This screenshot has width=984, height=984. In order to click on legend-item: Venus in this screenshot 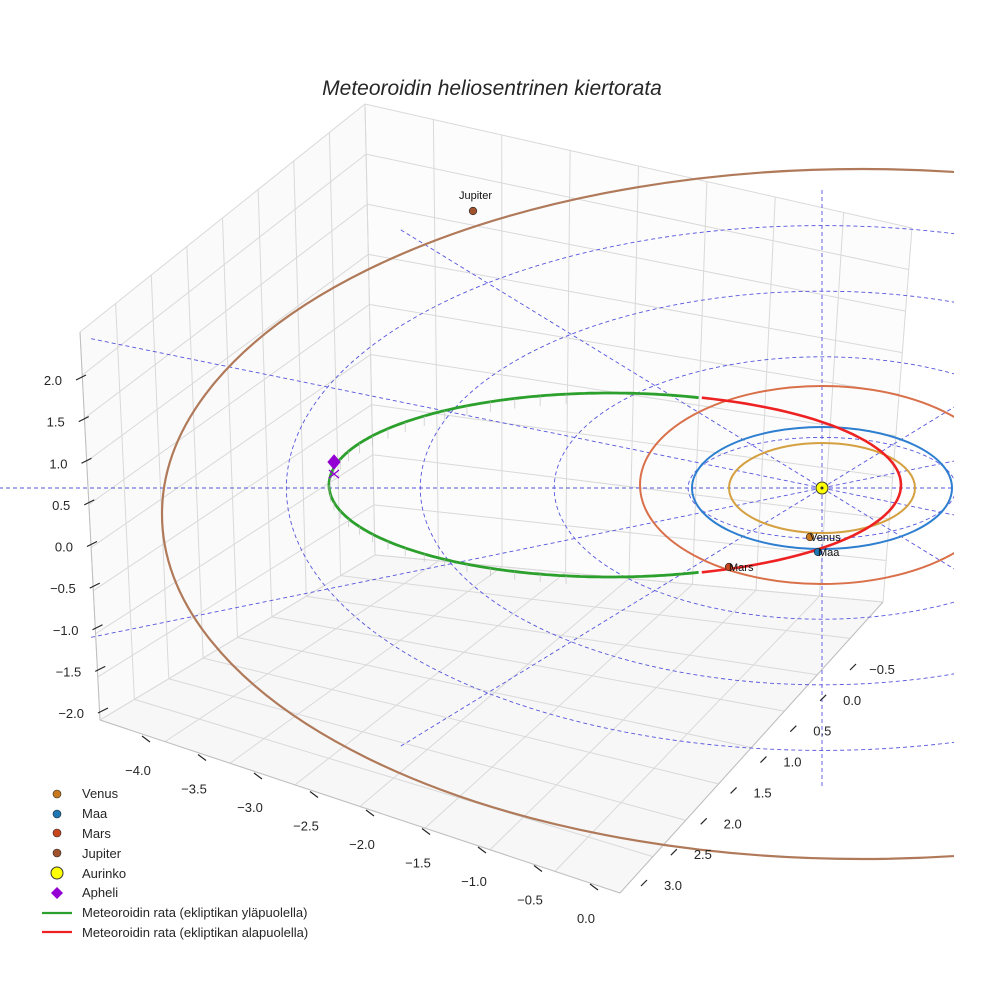, I will do `click(174, 794)`.